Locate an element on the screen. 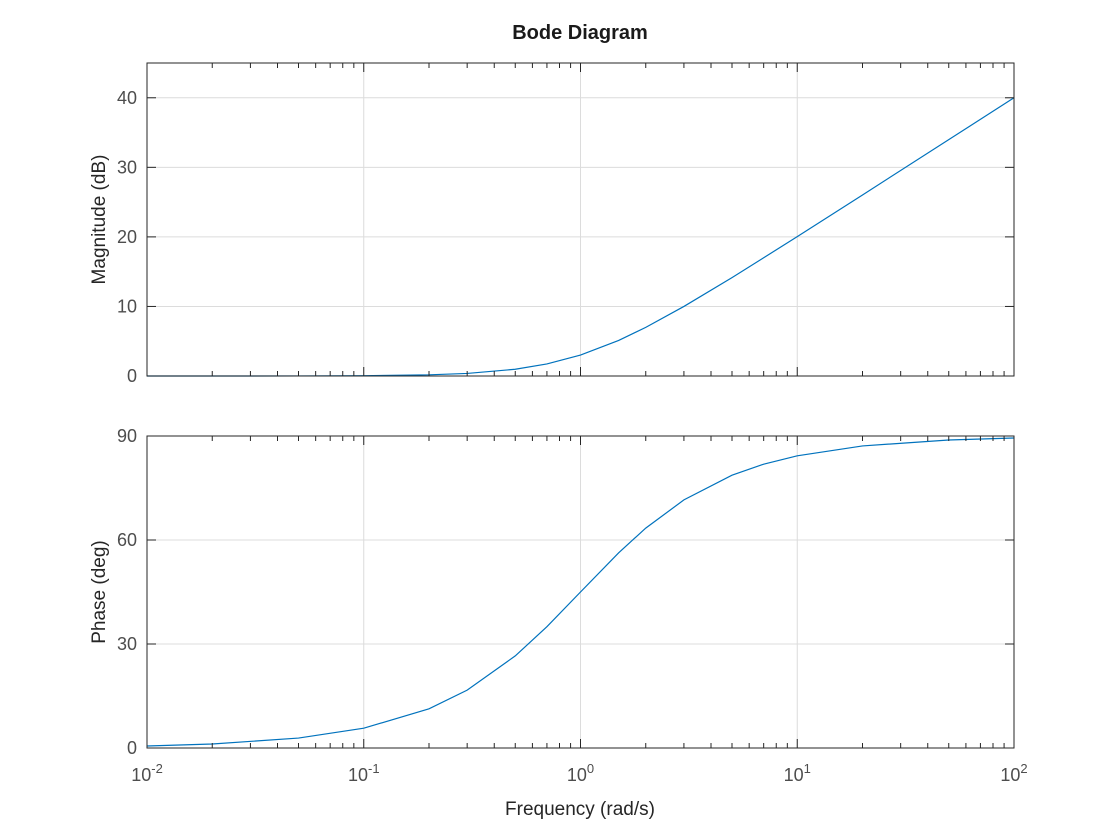  x-tick-label: 10⁰ is located at coordinates (580, 773).